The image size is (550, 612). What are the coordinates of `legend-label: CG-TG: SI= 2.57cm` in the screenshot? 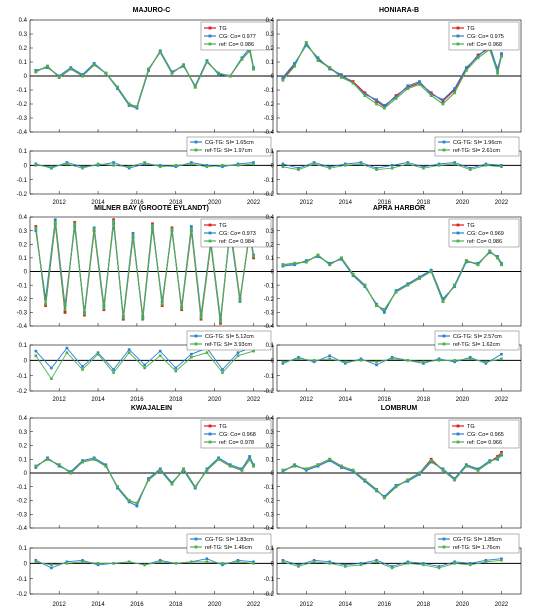 It's located at (477, 337).